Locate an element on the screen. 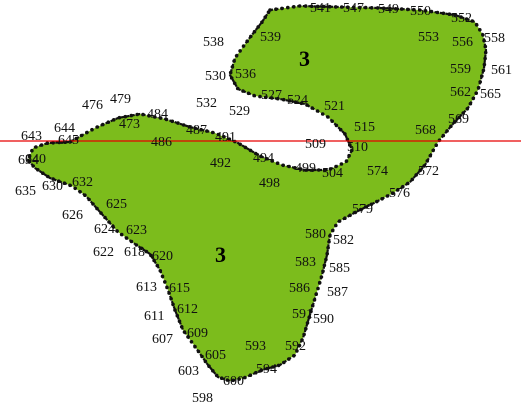 This screenshot has width=521, height=413. vertex-label: 539 is located at coordinates (270, 37).